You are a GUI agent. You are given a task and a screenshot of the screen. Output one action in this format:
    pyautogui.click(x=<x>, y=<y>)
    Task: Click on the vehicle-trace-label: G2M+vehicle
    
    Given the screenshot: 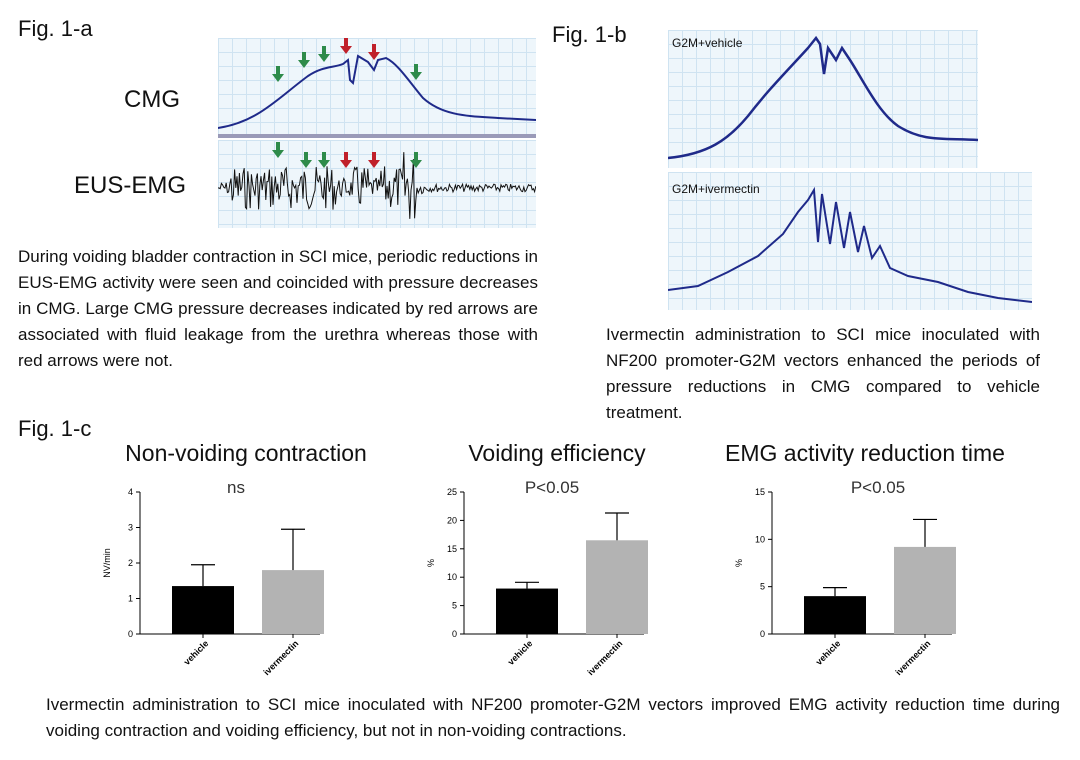 What is the action you would take?
    pyautogui.click(x=707, y=43)
    